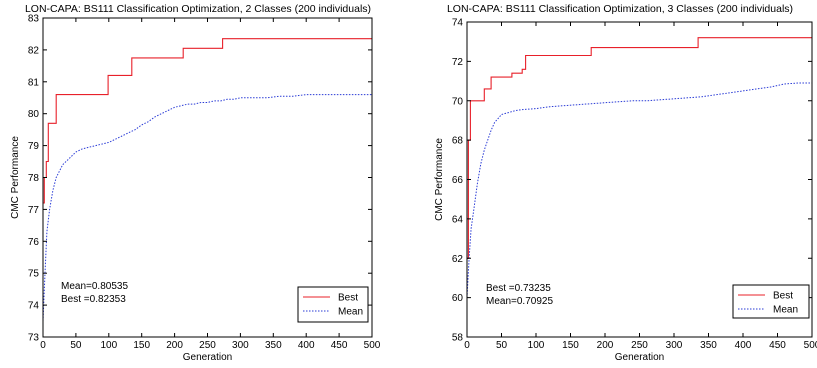 The image size is (817, 368). Describe the element at coordinates (34, 178) in the screenshot. I see `y-tick-label: 78` at that location.